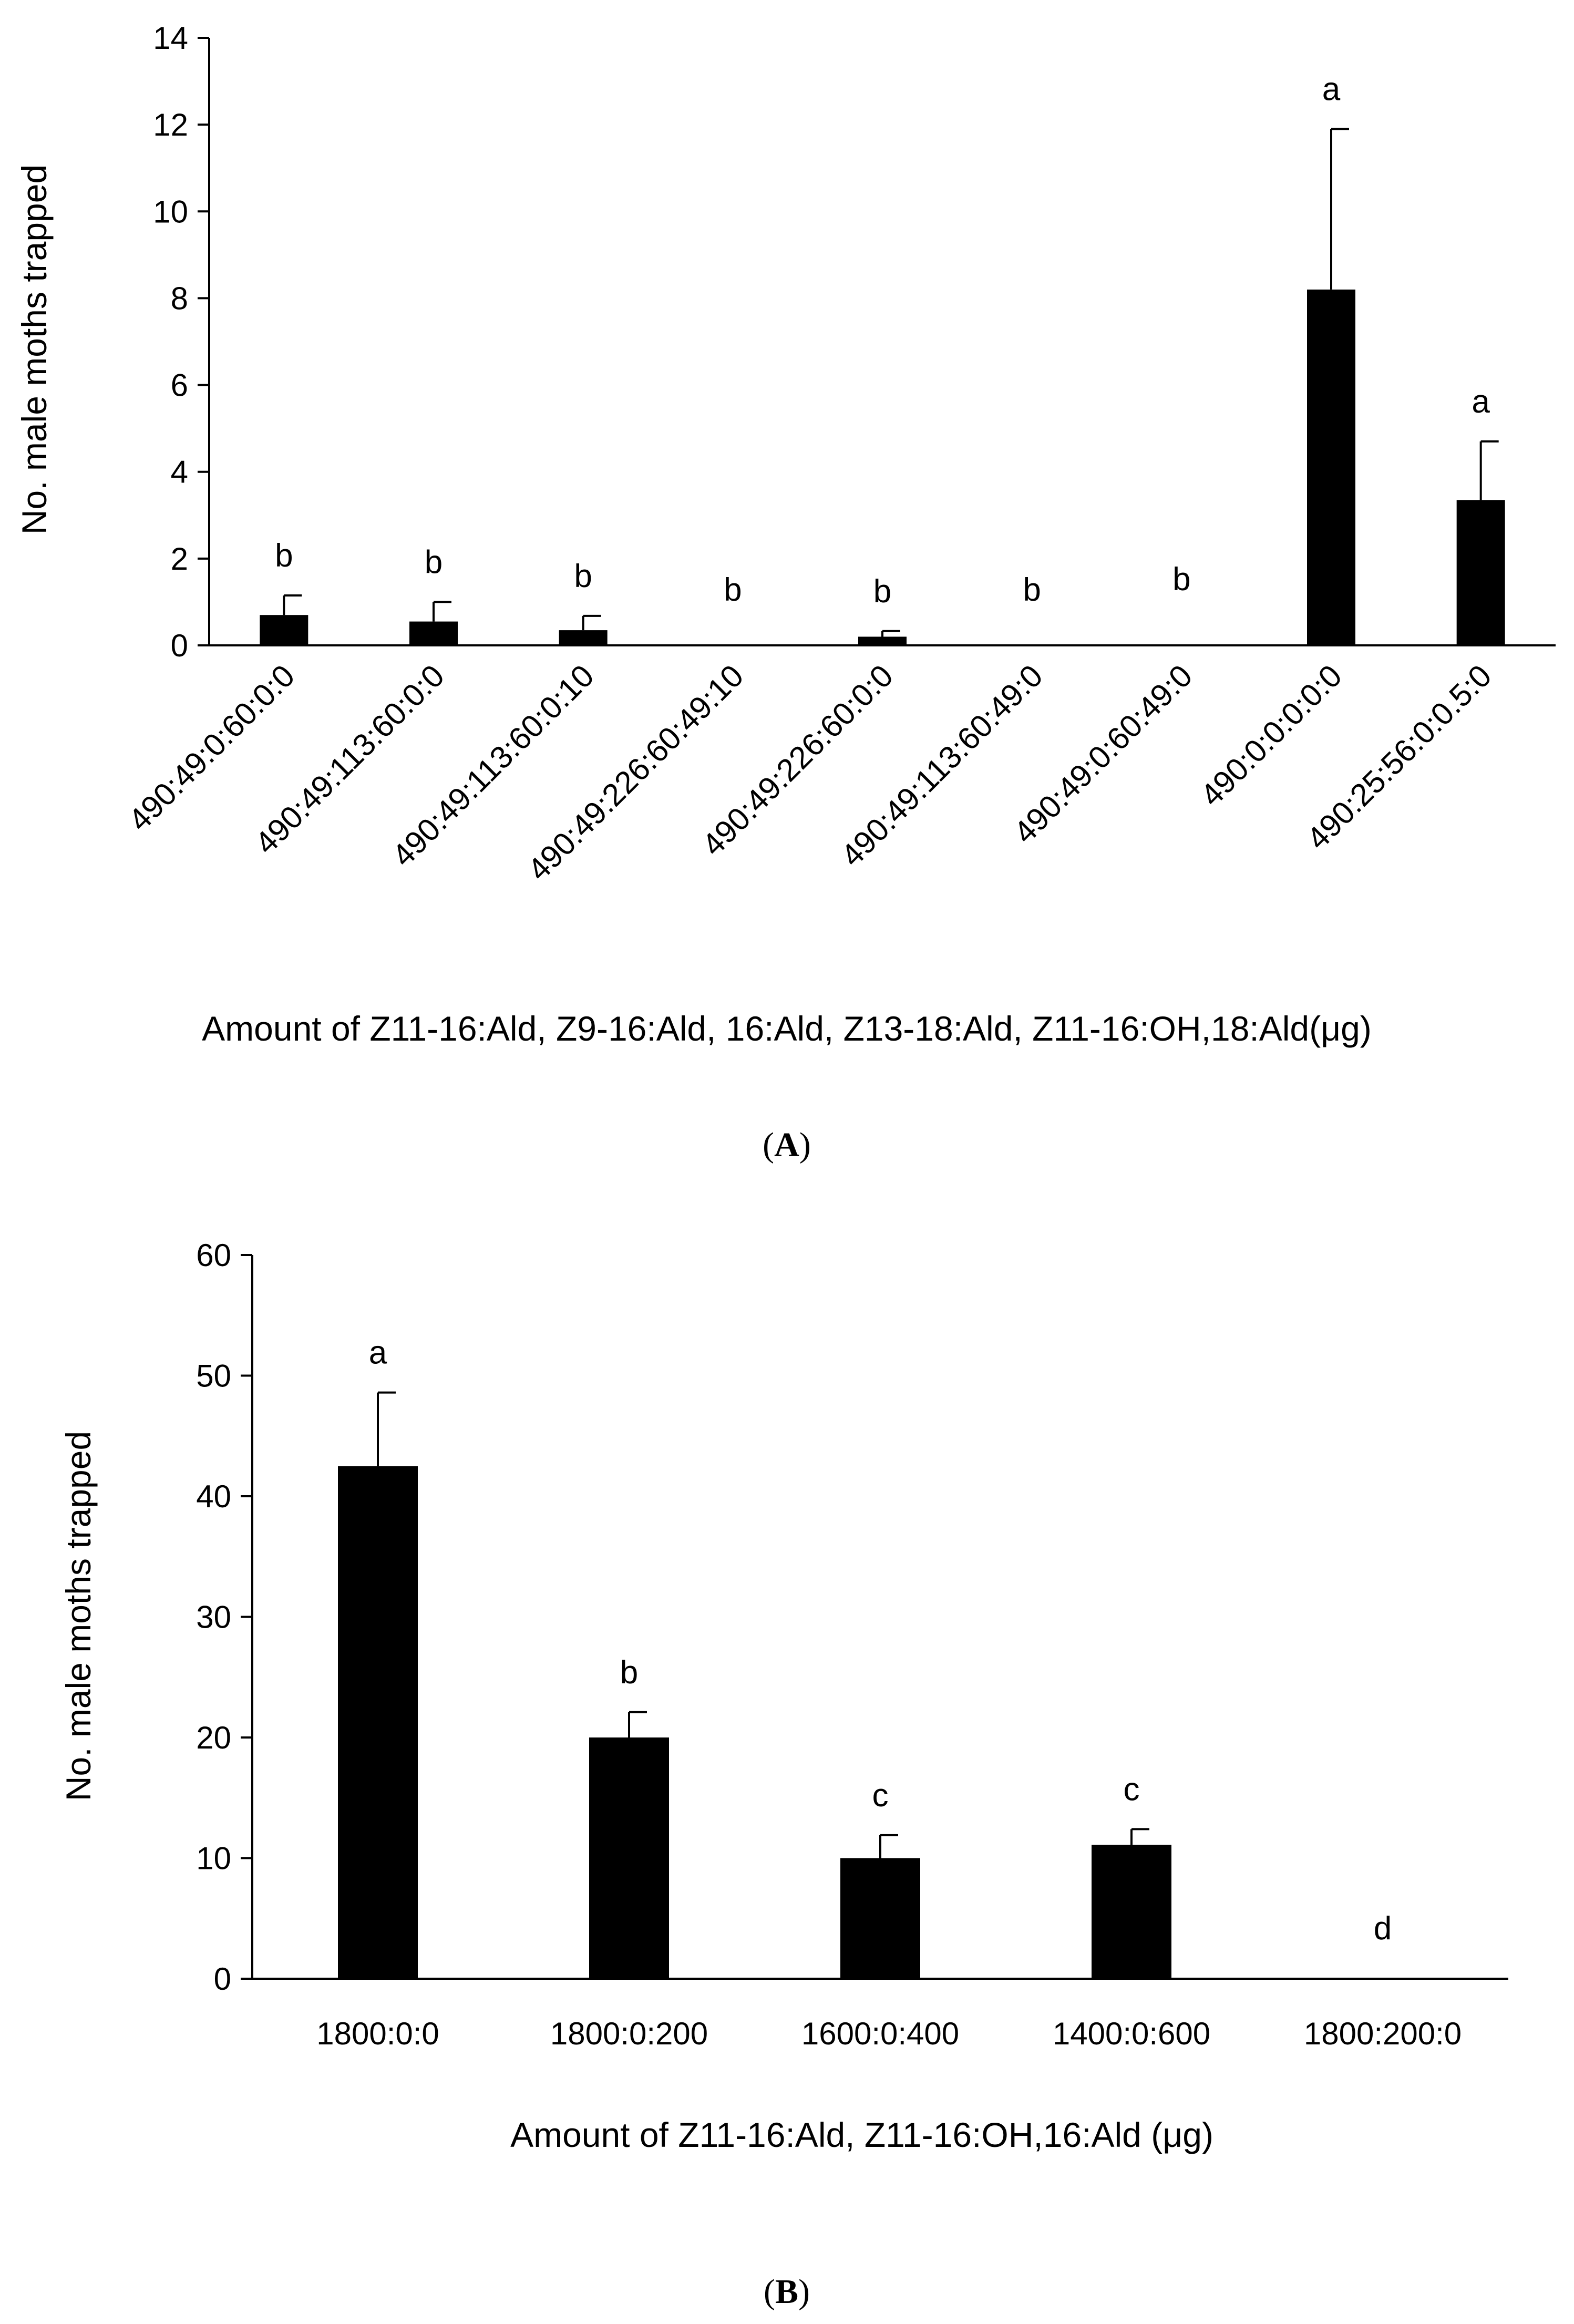  Describe the element at coordinates (1383, 1929) in the screenshot. I see `significance-letter-b: d` at that location.